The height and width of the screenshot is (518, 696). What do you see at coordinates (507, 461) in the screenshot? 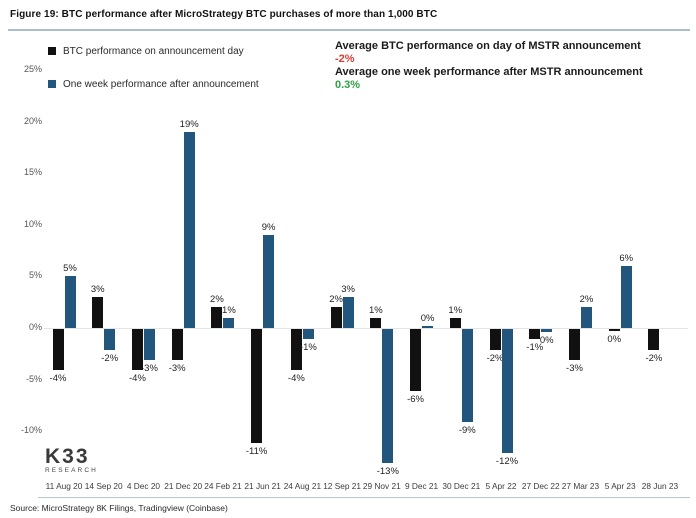
I see `bar-value-label: -12%` at bounding box center [507, 461].